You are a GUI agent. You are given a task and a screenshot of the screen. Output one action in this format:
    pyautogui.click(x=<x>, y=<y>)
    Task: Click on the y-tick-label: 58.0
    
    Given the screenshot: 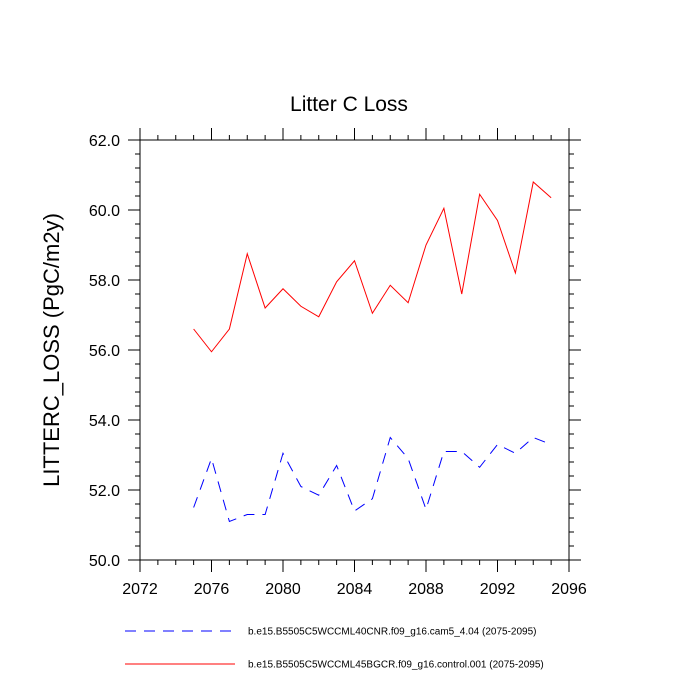 What is the action you would take?
    pyautogui.click(x=104, y=281)
    